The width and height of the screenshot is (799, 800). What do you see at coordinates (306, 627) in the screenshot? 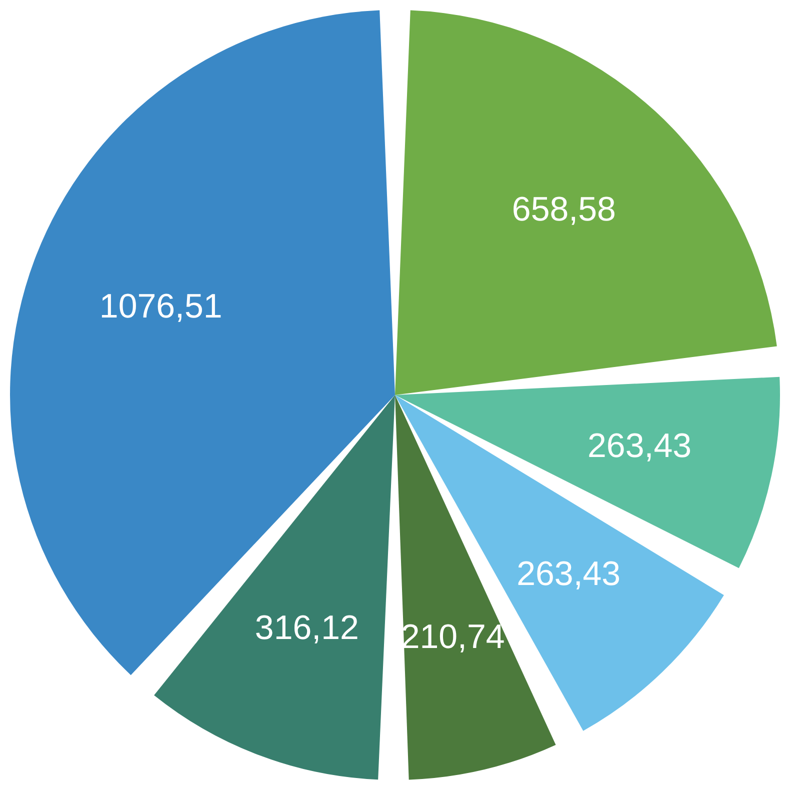
I see `data-label: 316,12` at bounding box center [306, 627].